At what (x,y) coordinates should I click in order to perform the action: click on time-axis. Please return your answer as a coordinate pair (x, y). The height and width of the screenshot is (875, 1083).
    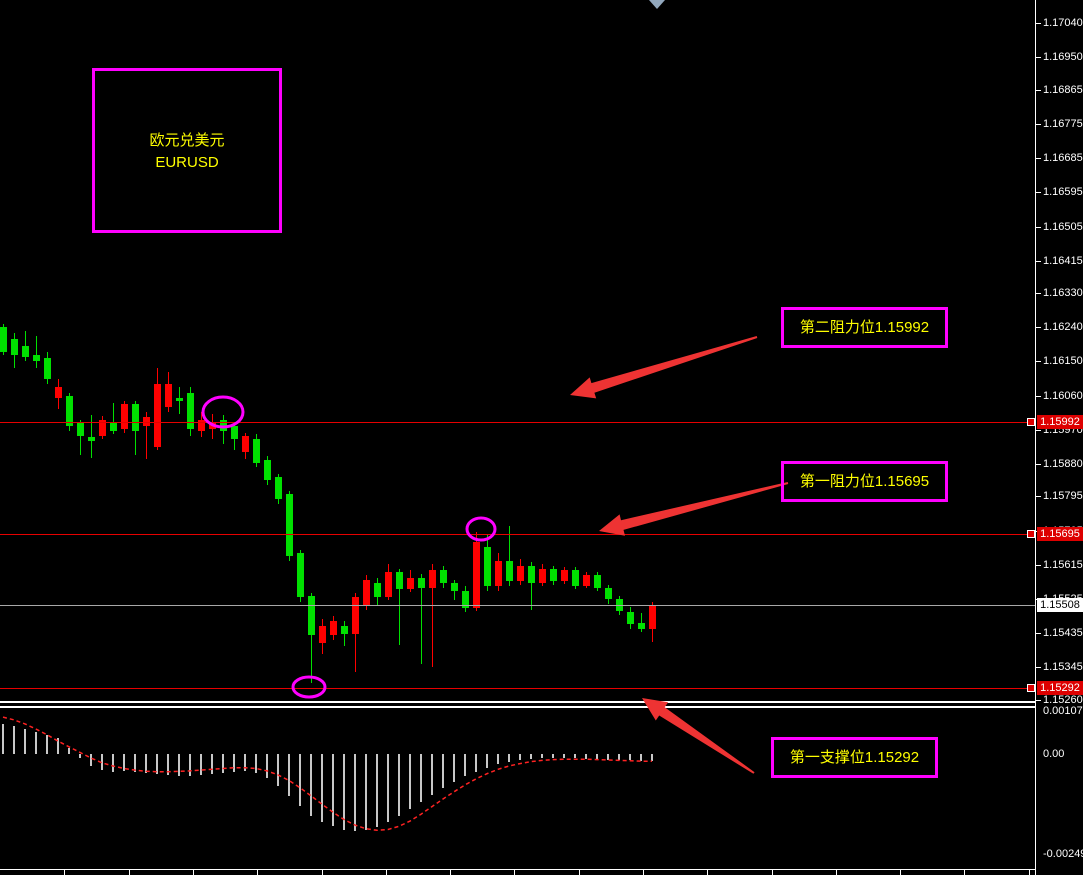
    Looking at the image, I should click on (517, 869).